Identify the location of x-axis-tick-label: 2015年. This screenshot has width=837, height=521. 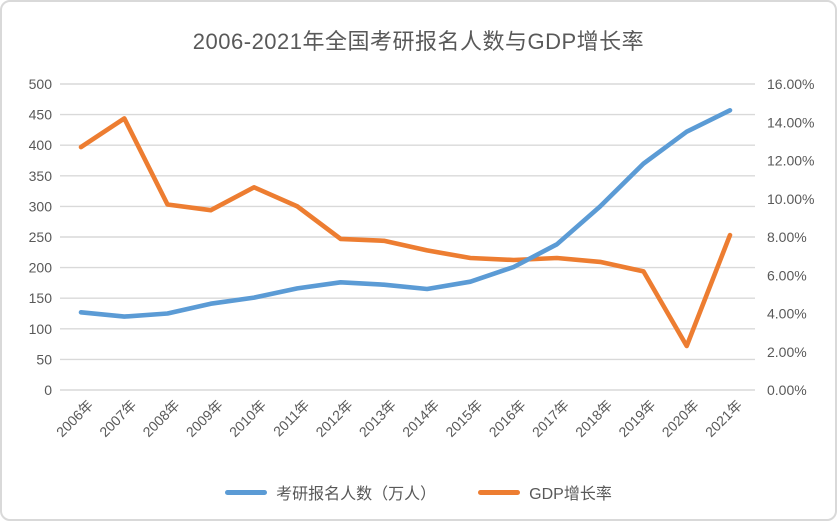
(463, 418).